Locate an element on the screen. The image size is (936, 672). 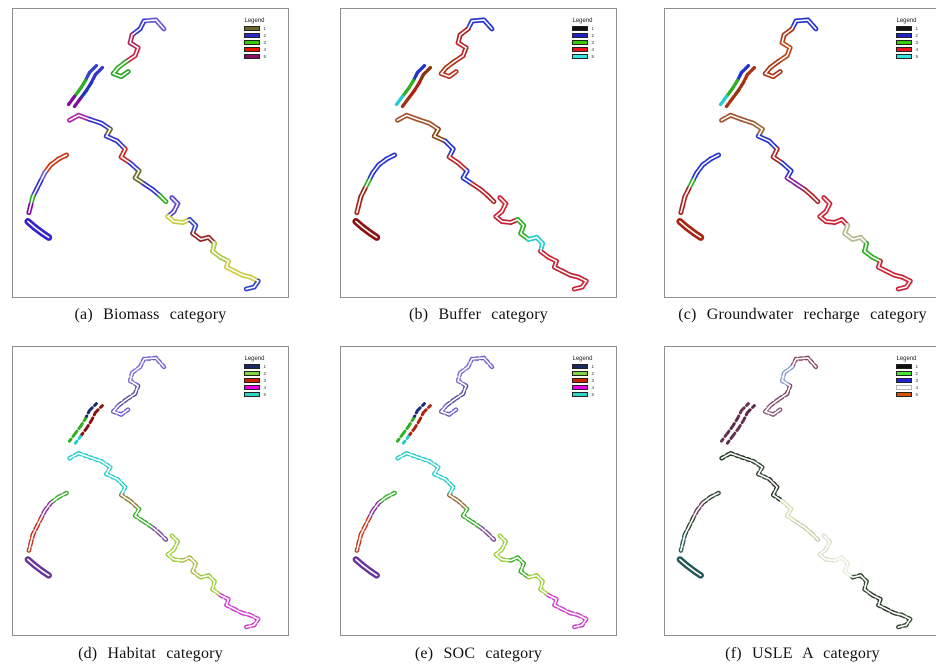
caption-c: (c) Groundwater recharge category is located at coordinates (802, 314).